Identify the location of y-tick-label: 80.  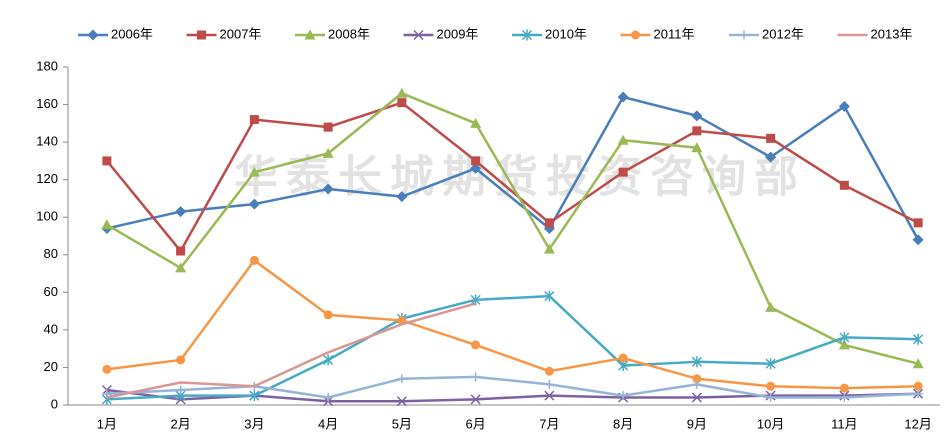
(51, 253).